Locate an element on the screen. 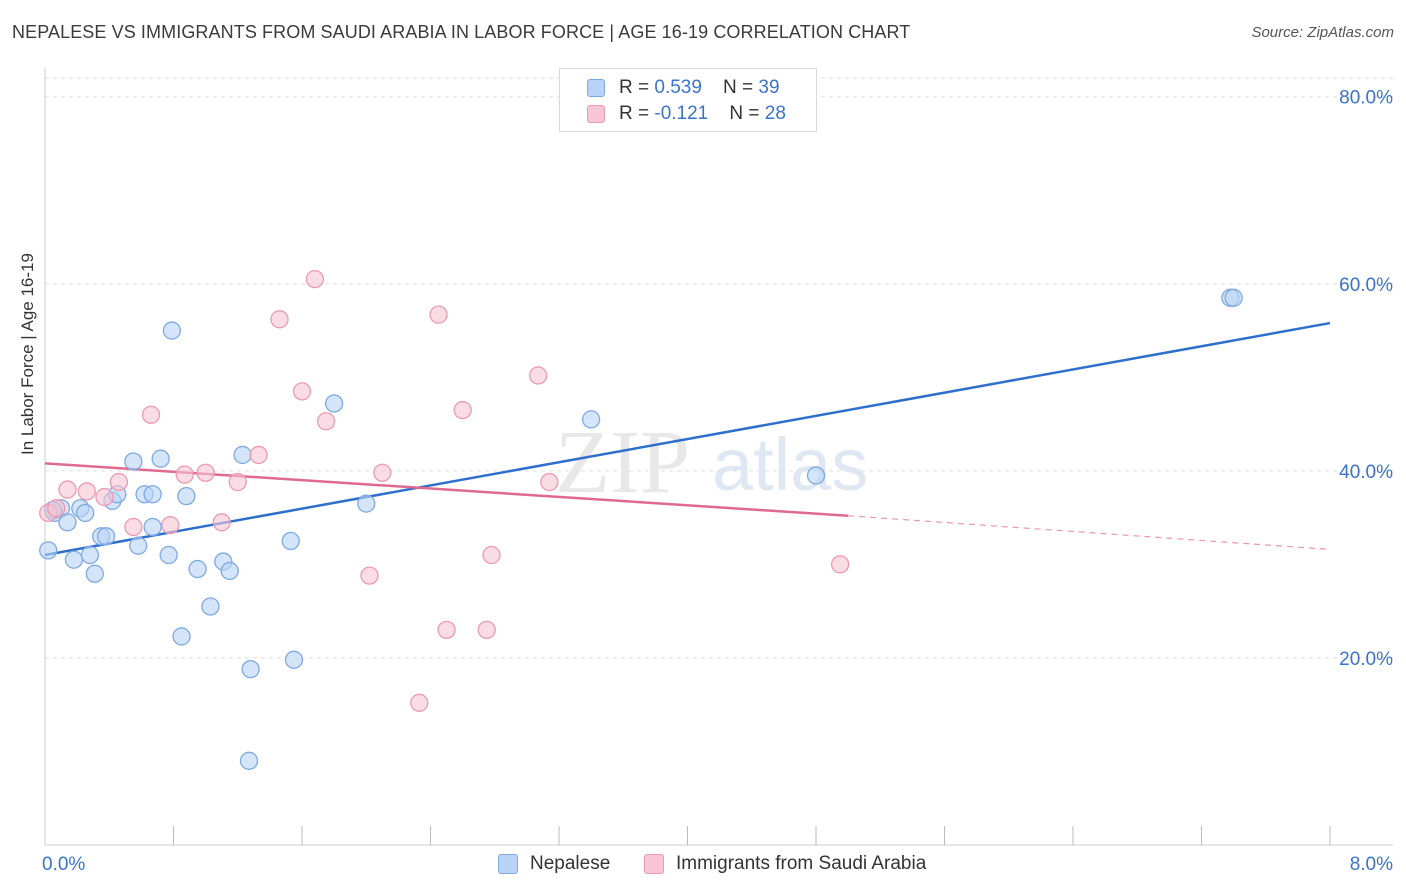  saudi-legend-swatch is located at coordinates (654, 864).